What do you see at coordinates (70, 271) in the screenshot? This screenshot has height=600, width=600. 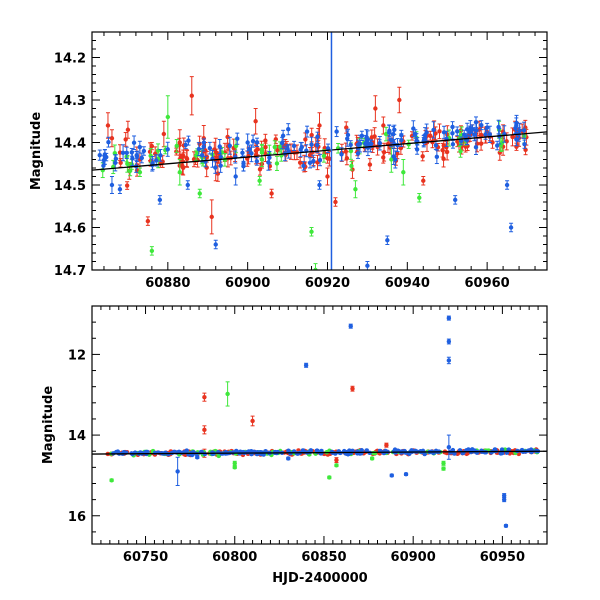 I see `top-y-tick-label: 14.7` at bounding box center [70, 271].